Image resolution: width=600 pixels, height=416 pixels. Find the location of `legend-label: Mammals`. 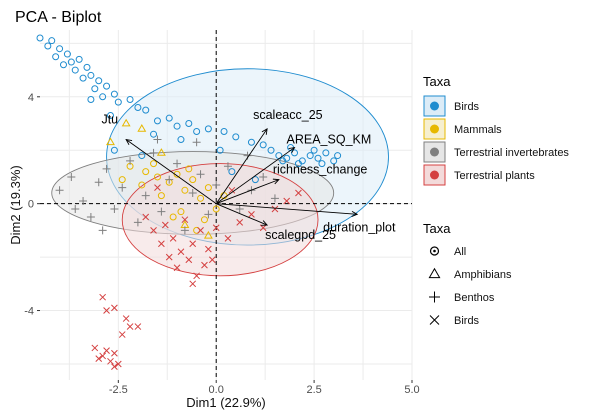

legend-label: Mammals is located at coordinates (478, 130).